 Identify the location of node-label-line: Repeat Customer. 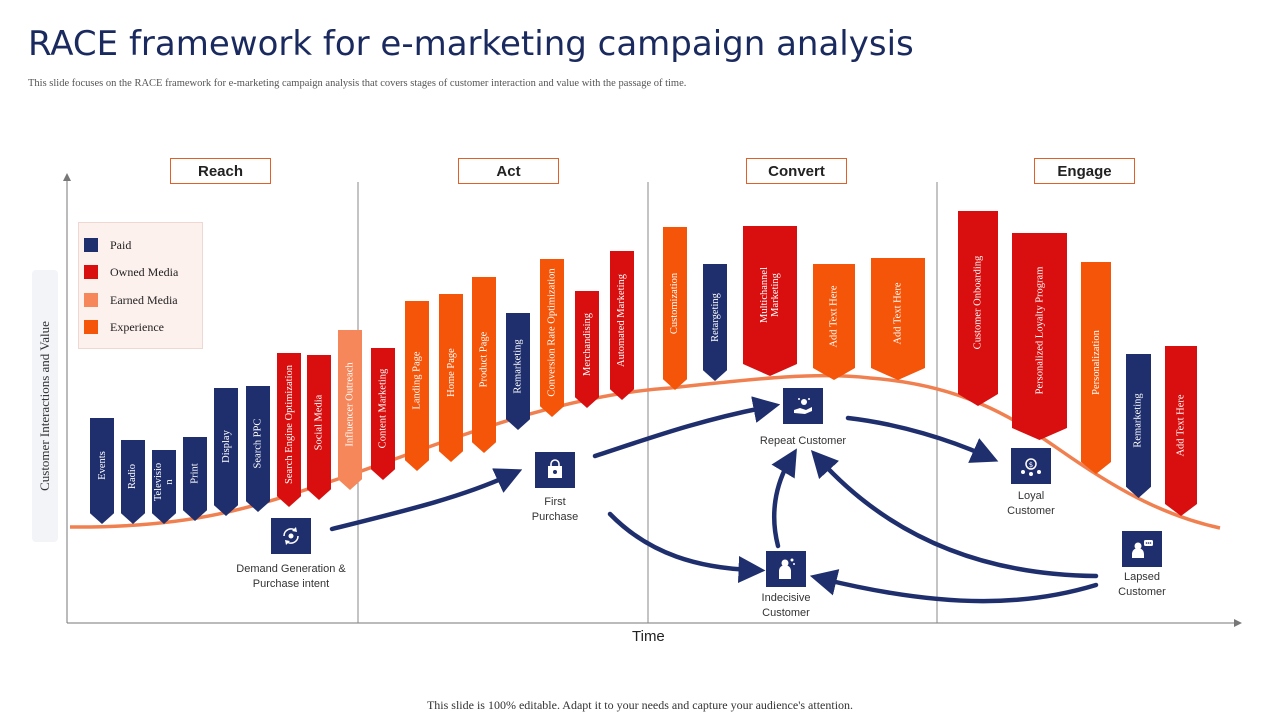
(803, 441).